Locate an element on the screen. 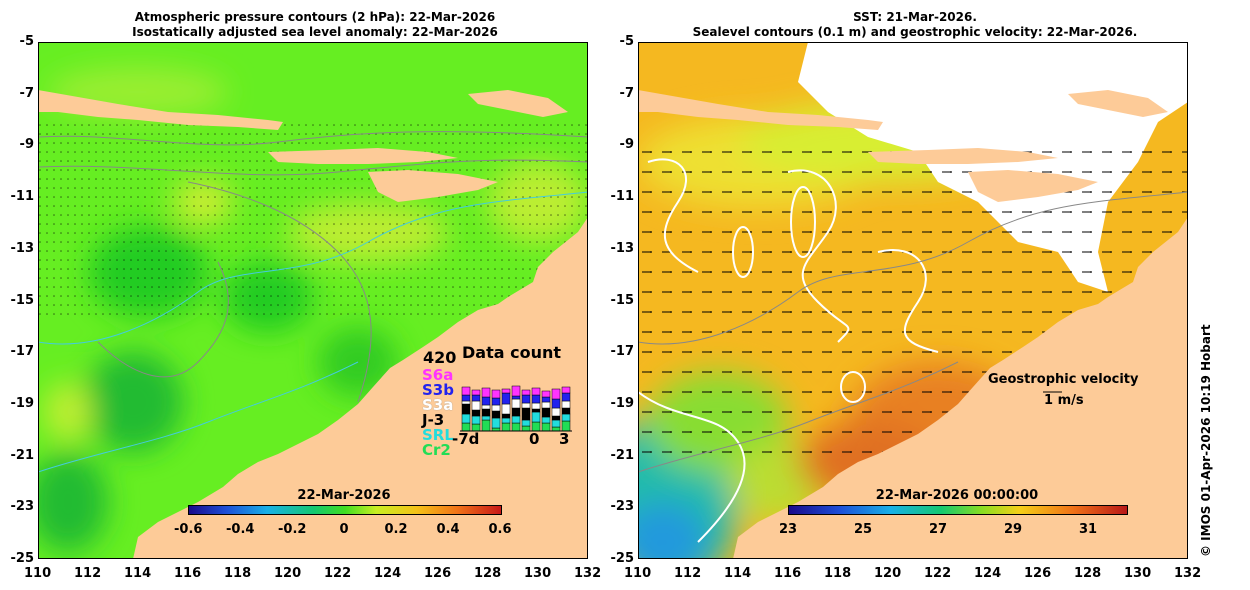  sla-colorbar-date: 22-Mar-2026 is located at coordinates (344, 495).